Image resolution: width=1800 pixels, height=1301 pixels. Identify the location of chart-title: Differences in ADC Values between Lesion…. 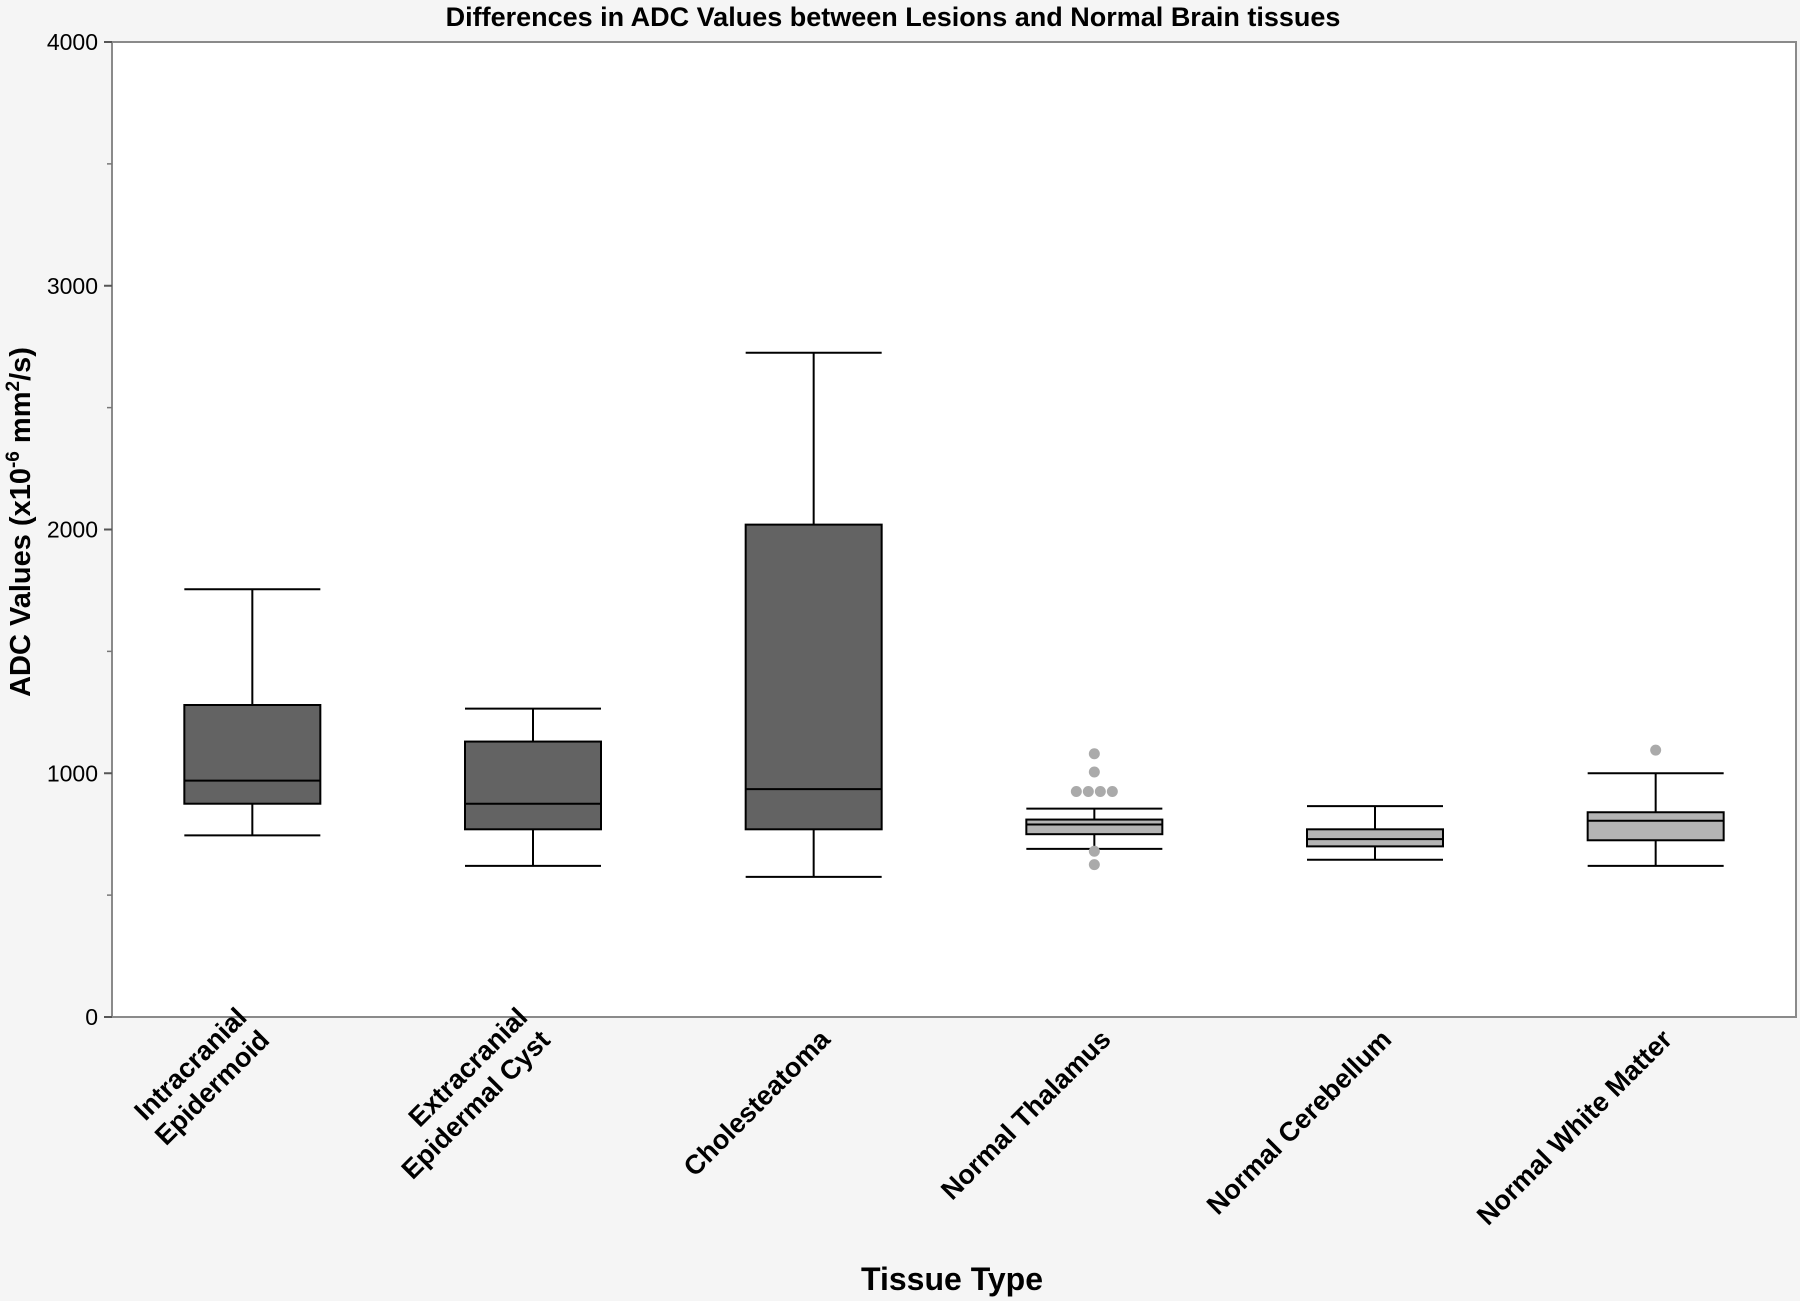
(893, 17).